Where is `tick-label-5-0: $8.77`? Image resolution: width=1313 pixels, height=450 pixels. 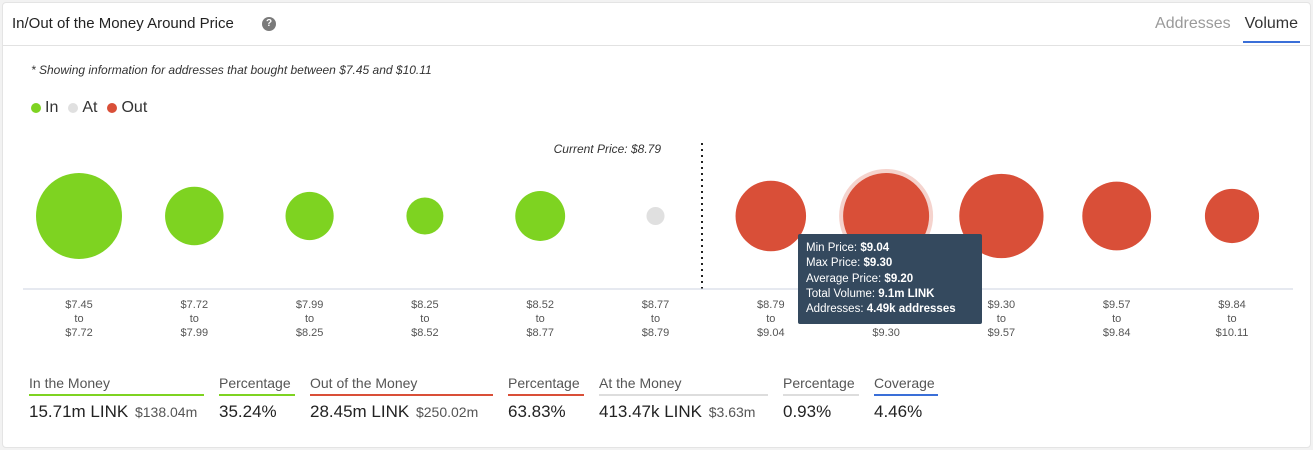 tick-label-5-0: $8.77 is located at coordinates (656, 305).